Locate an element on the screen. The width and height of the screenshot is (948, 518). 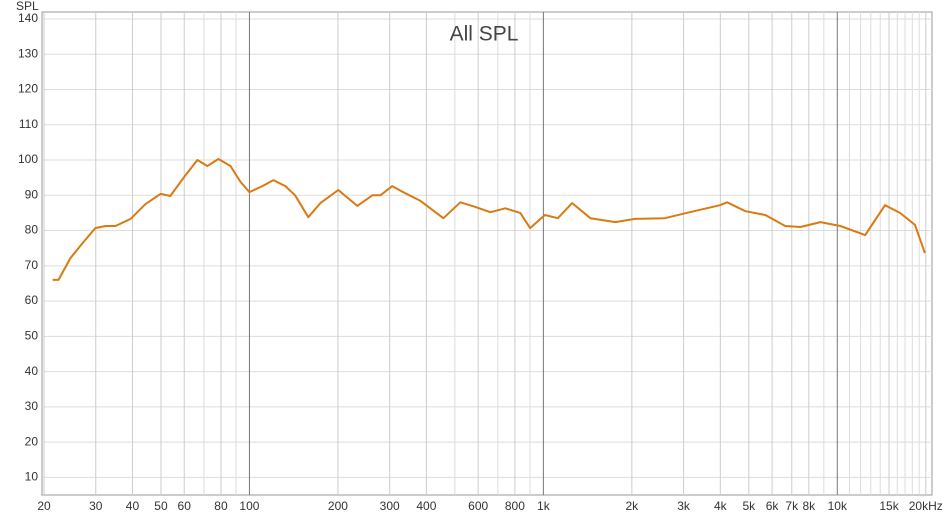
x-tick-label: 5k is located at coordinates (749, 506).